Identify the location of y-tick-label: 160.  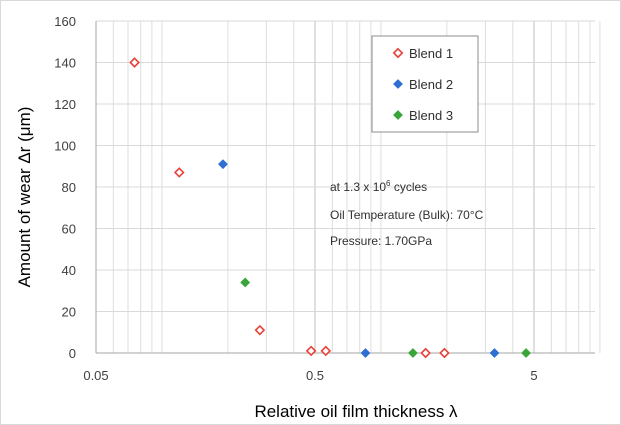
(65, 21).